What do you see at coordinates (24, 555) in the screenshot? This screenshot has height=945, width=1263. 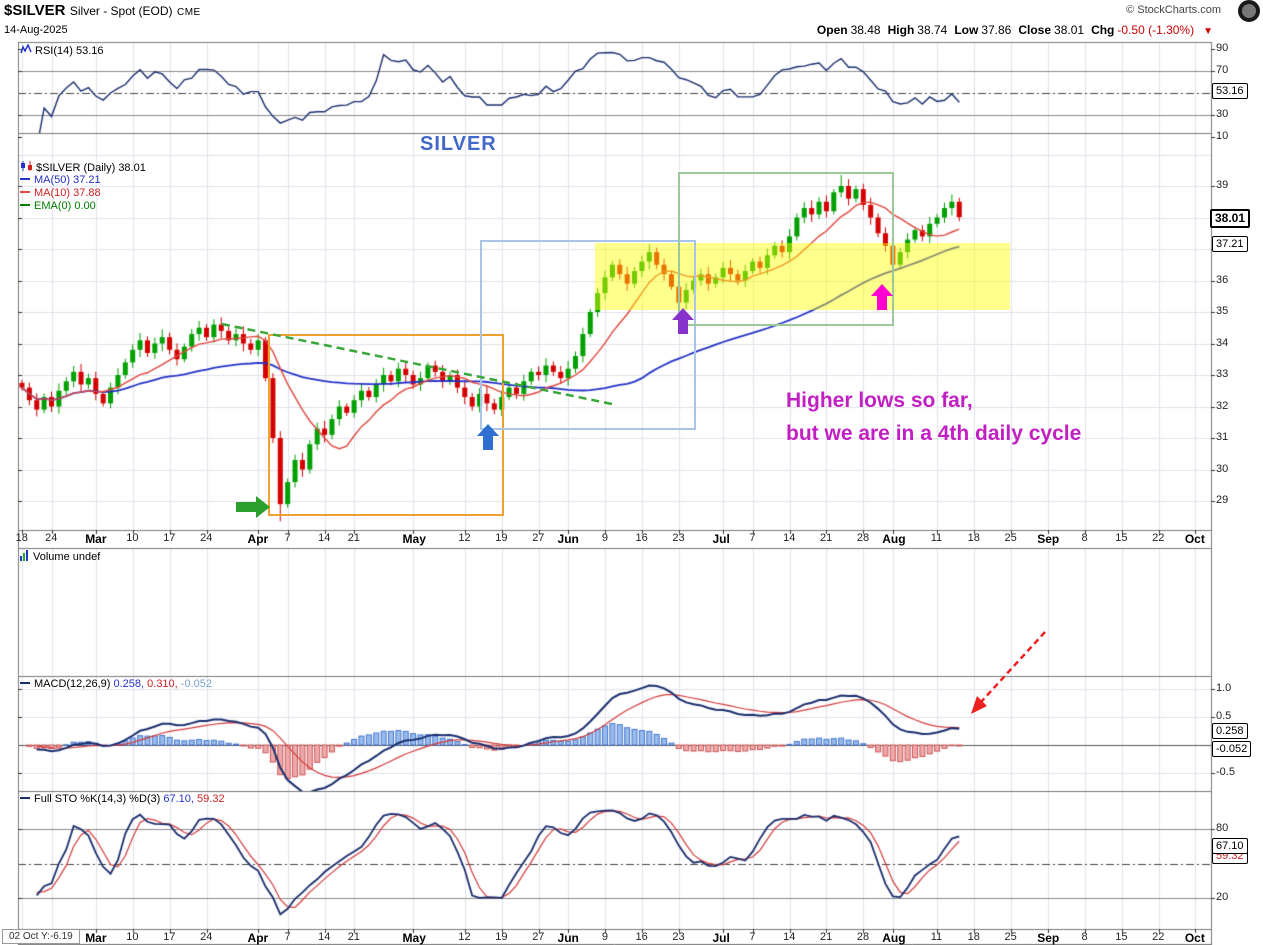 I see `volume-icon` at bounding box center [24, 555].